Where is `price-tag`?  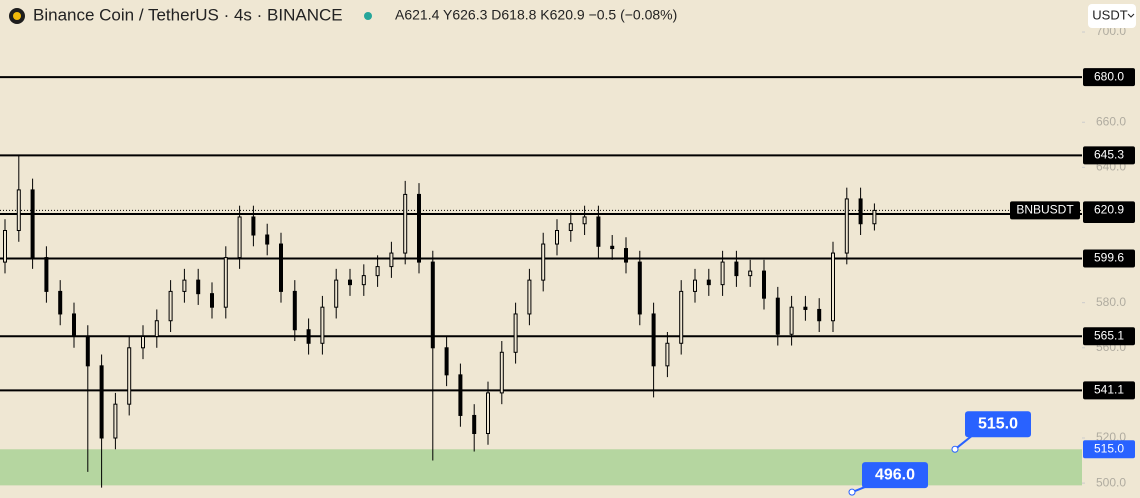 price-tag is located at coordinates (1109, 210).